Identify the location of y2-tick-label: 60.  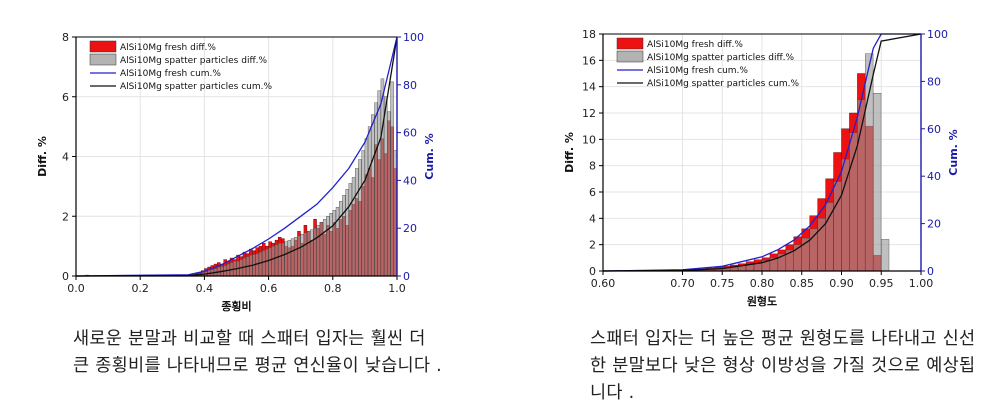
(410, 133).